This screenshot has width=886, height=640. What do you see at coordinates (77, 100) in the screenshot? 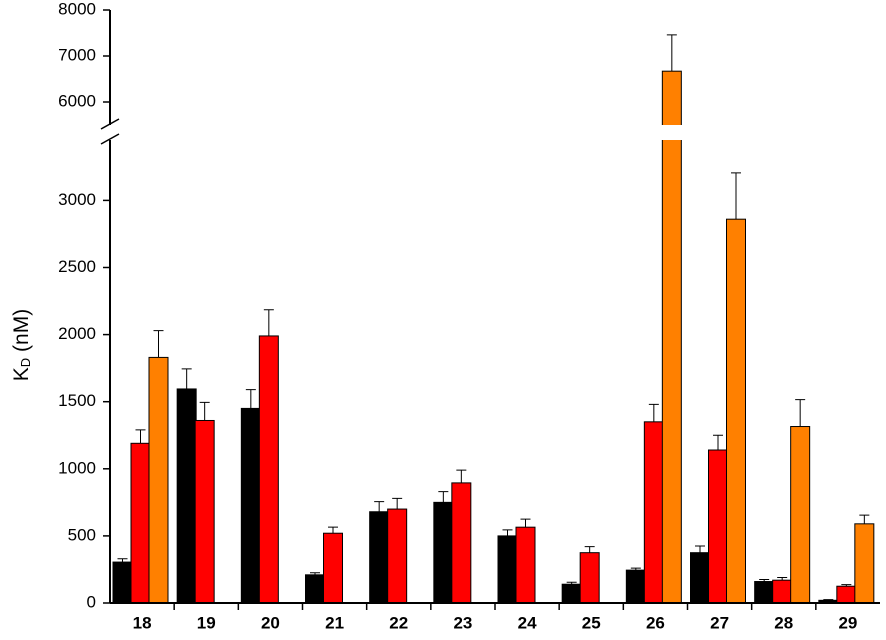
I see `y-tick-label: 6000` at bounding box center [77, 100].